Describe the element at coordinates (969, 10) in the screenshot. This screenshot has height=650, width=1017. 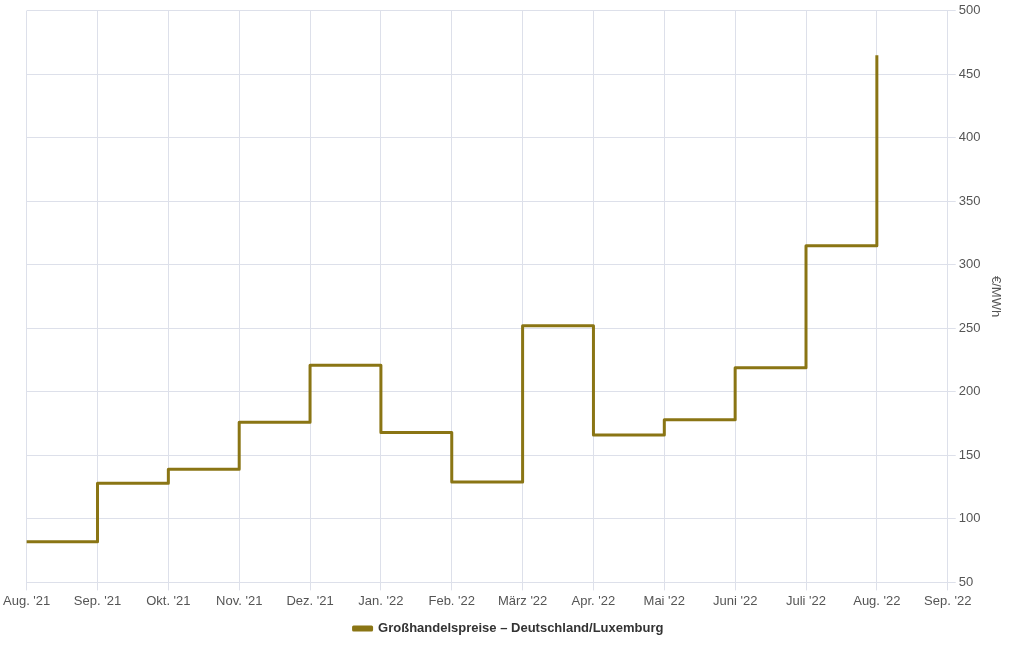
I see `y-tick-label: 500` at that location.